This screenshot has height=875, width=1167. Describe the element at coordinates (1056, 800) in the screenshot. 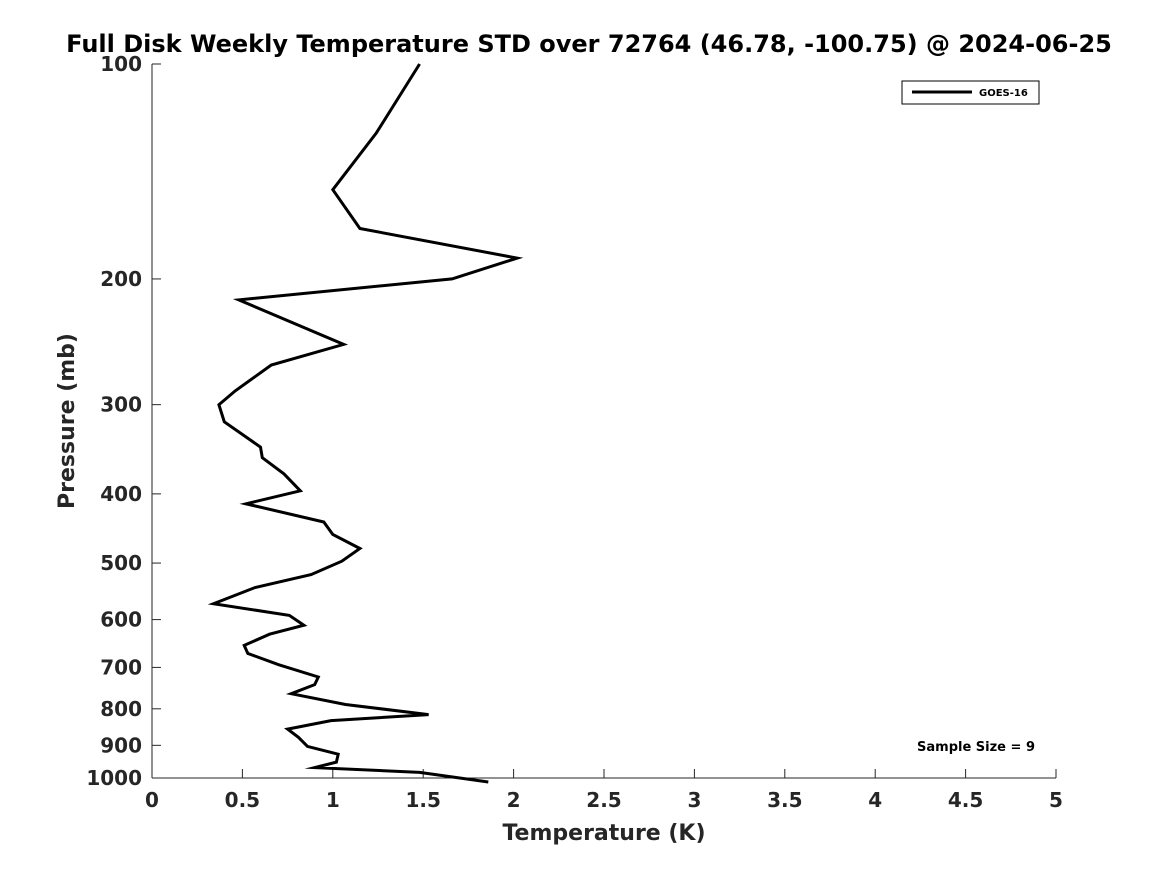

I see `x-tick-label-10: 5` at that location.